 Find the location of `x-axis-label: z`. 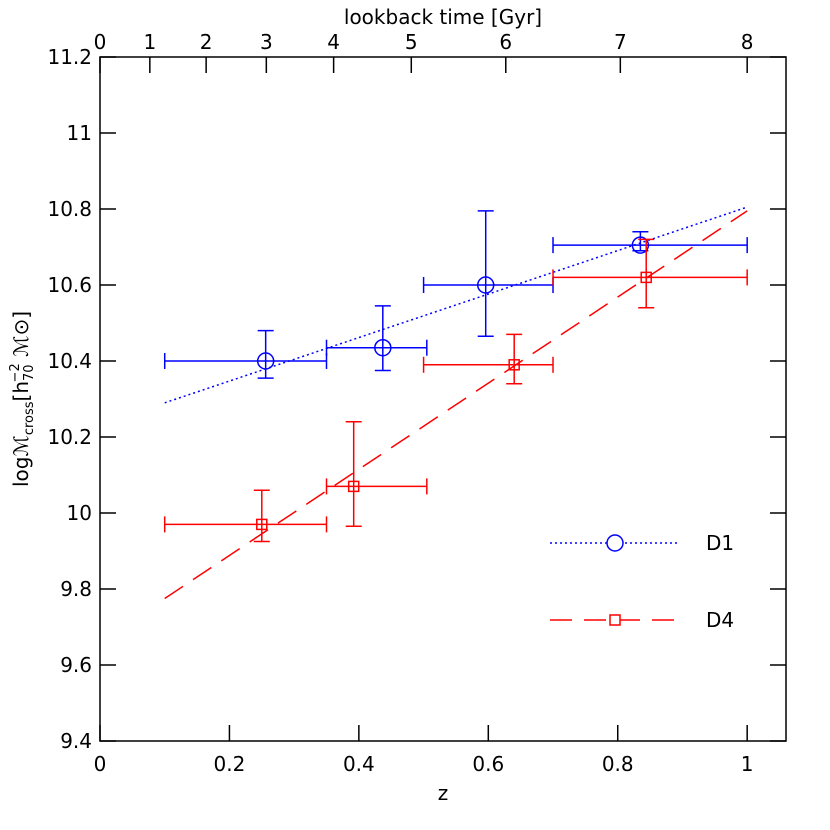

x-axis-label: z is located at coordinates (443, 793).